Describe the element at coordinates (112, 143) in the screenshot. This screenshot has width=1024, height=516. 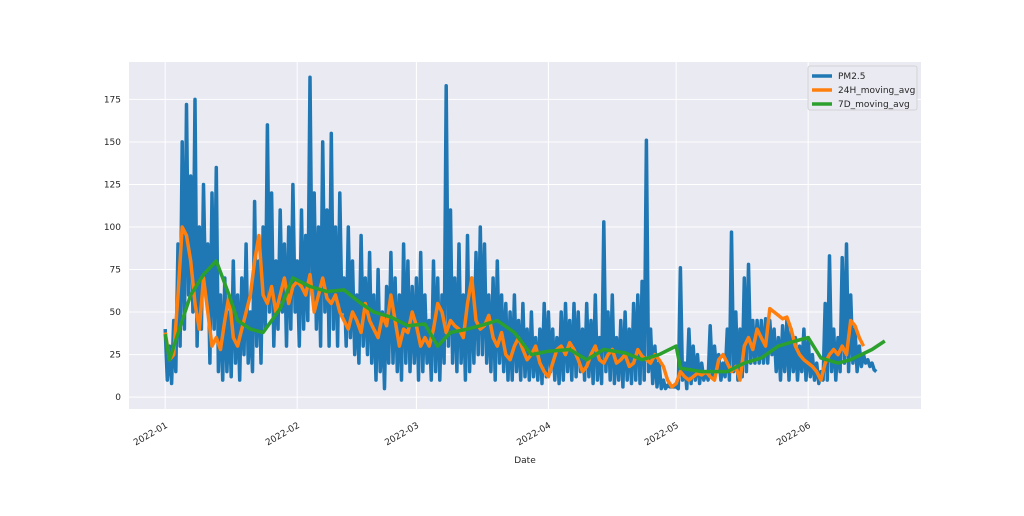
I see `y-tick-label: 150` at that location.